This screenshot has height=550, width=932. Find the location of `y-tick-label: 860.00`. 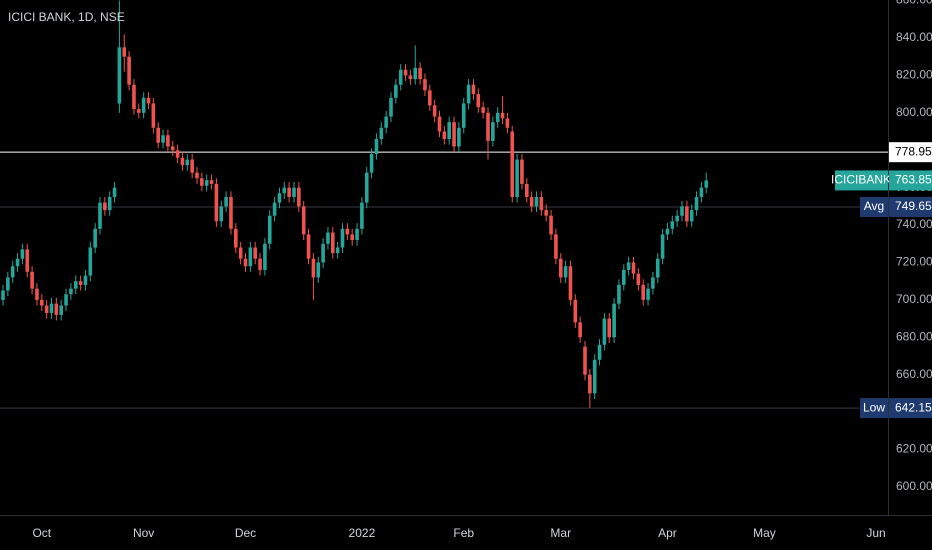

y-tick-label: 860.00 is located at coordinates (914, 3).